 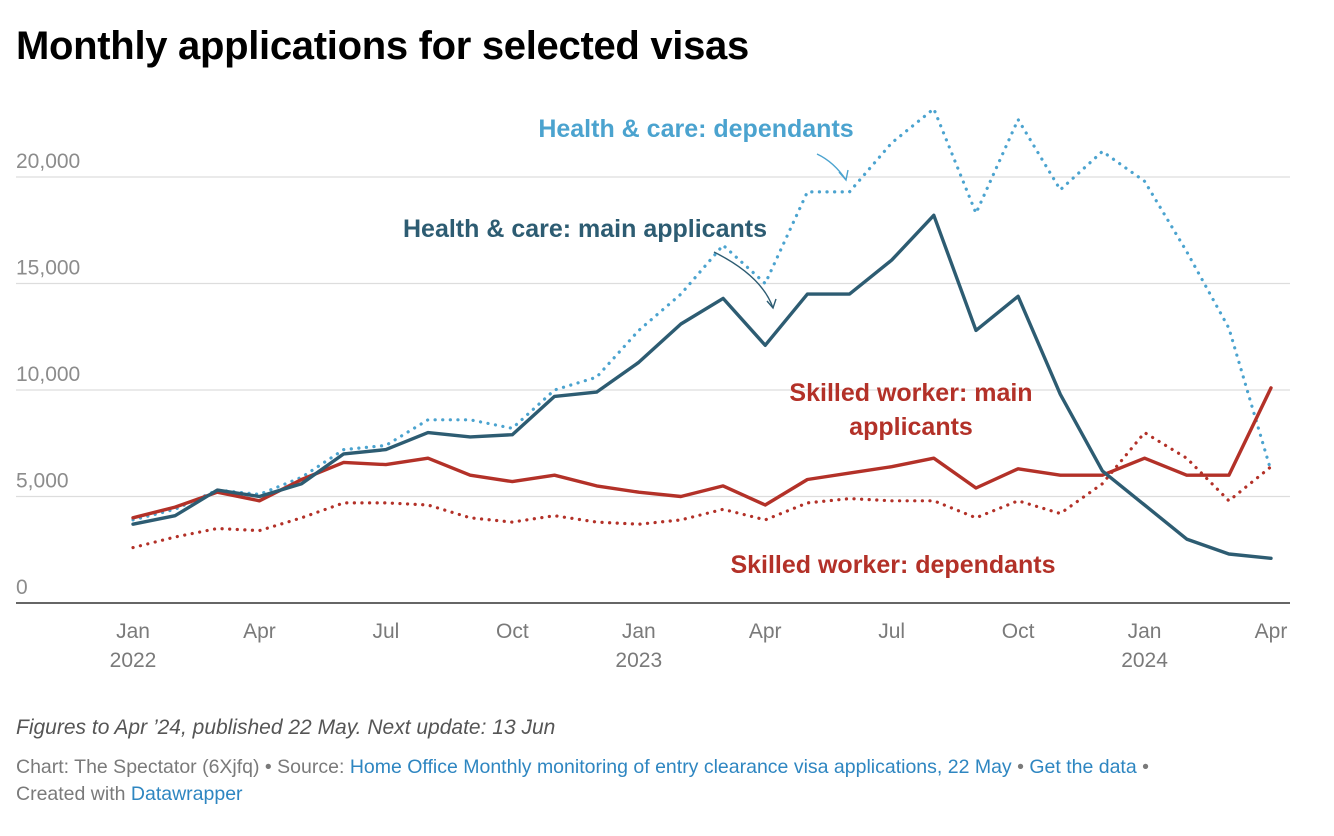 I want to click on source-separator: • Source:, so click(x=304, y=767).